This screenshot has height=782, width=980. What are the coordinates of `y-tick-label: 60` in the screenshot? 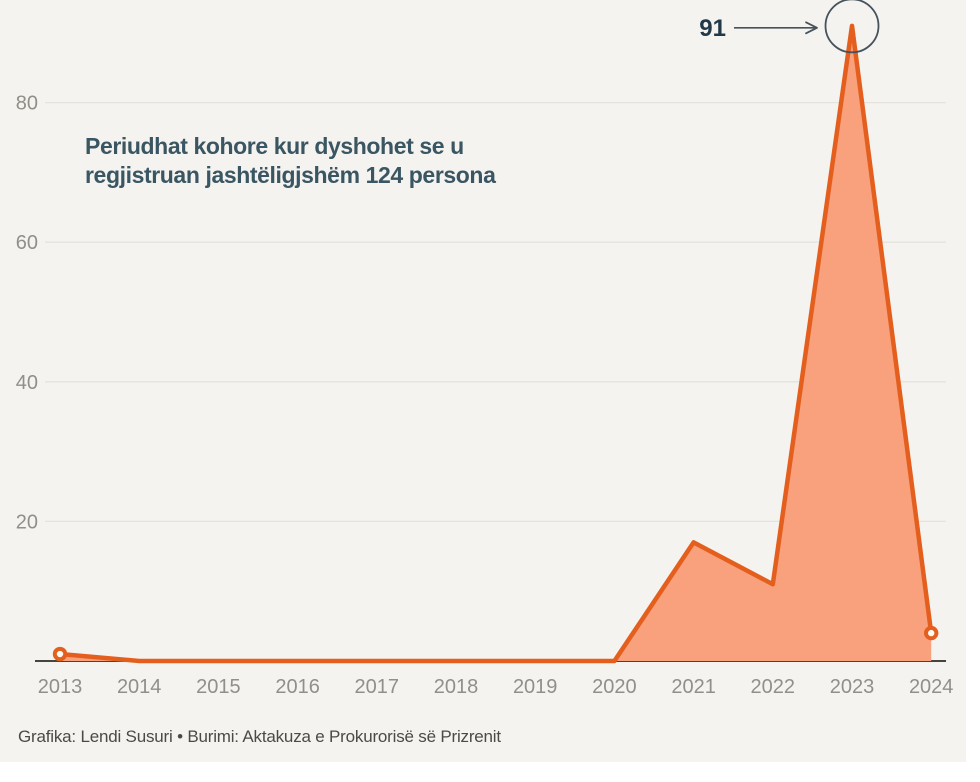 It's located at (27, 243).